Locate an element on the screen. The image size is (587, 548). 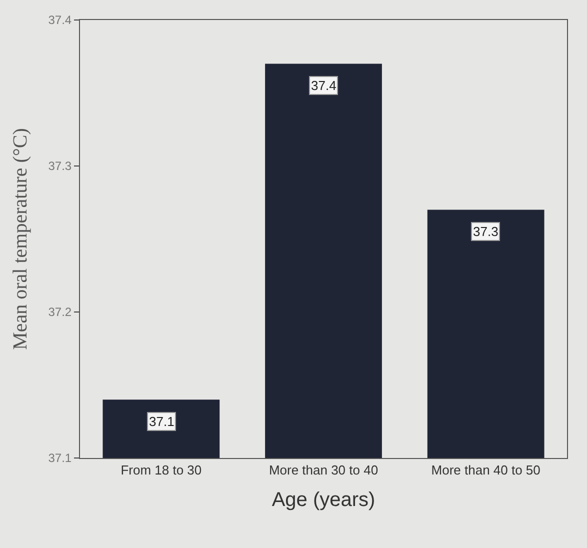
data-label: 37.3 is located at coordinates (485, 231).